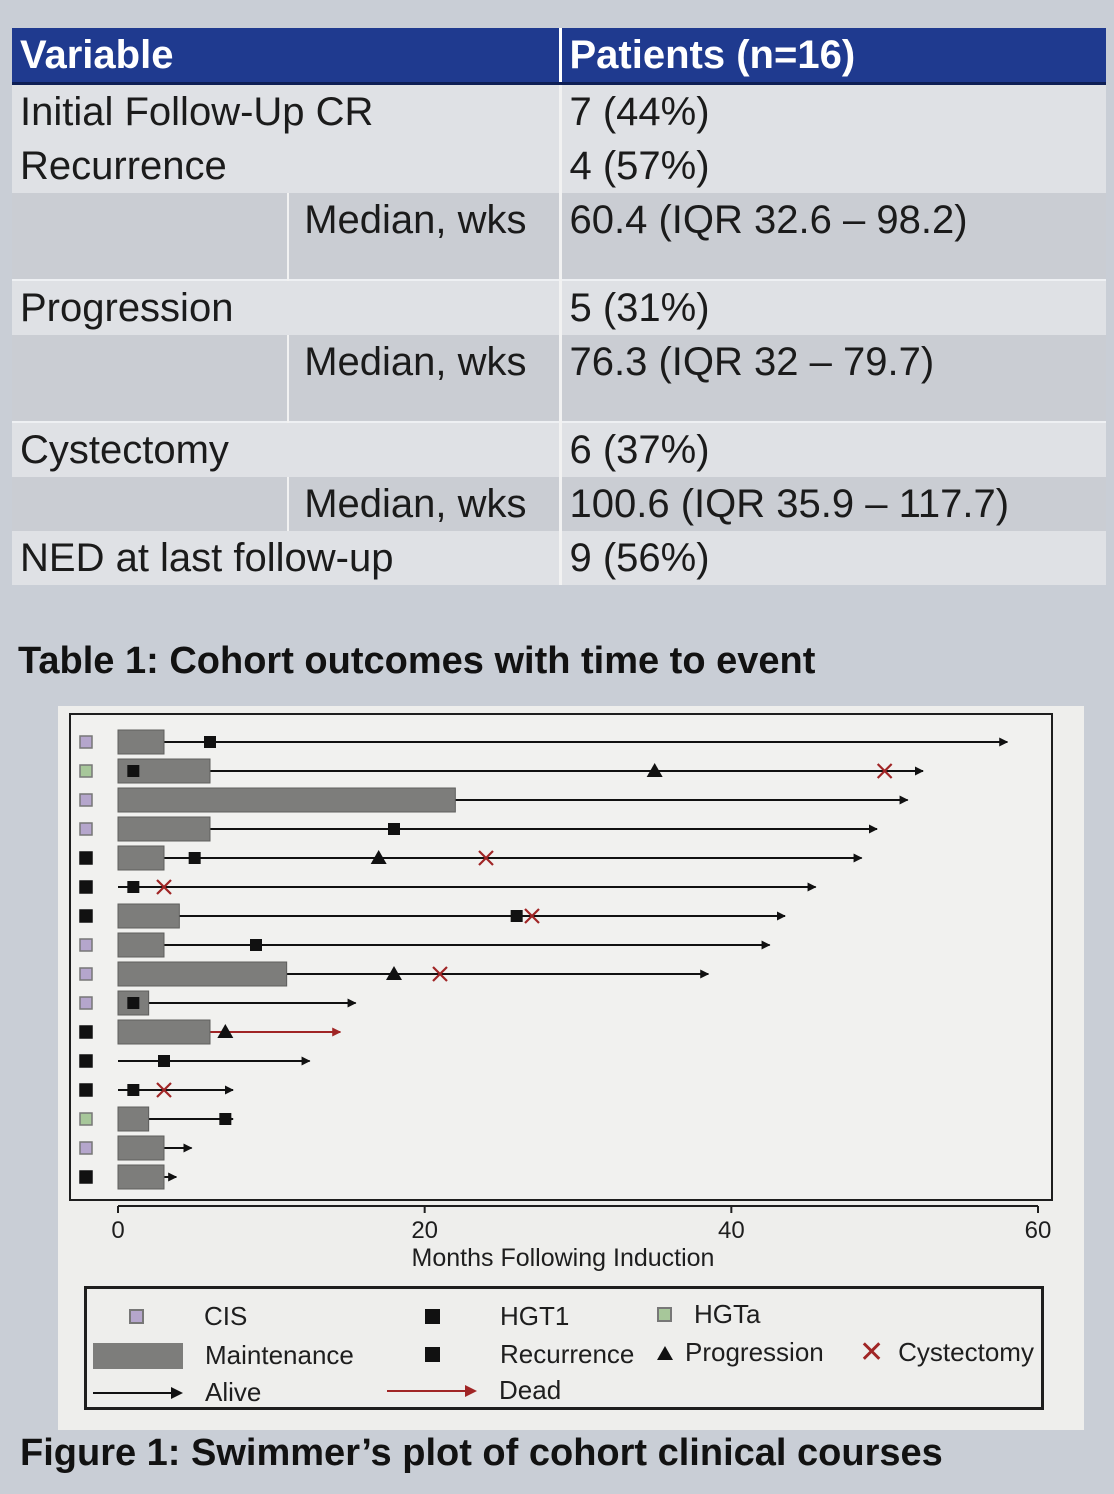 Image resolution: width=1114 pixels, height=1494 pixels. I want to click on legend-alive: Alive, so click(177, 1392).